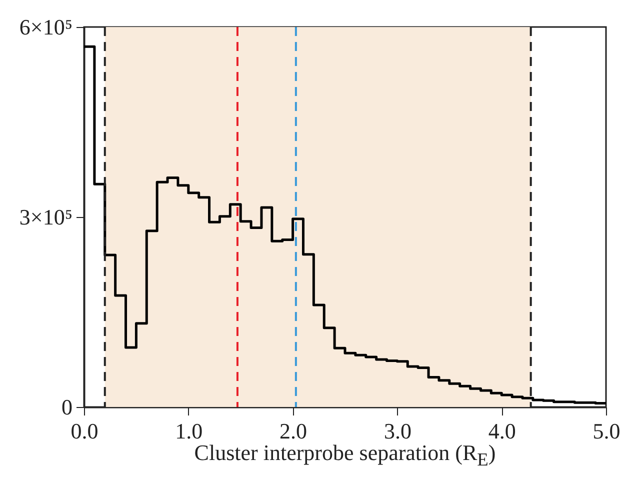 The width and height of the screenshot is (625, 481). What do you see at coordinates (84, 431) in the screenshot?
I see `x-tick-label: 0.0` at bounding box center [84, 431].